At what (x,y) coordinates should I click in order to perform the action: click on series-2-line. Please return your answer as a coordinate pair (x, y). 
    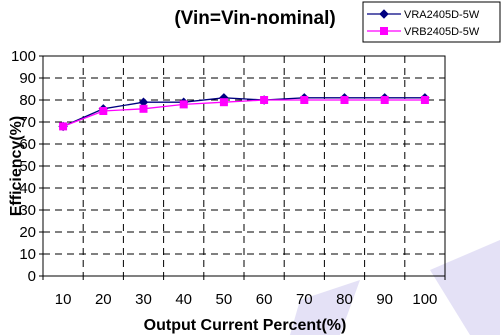
    Looking at the image, I should click on (243, 113).